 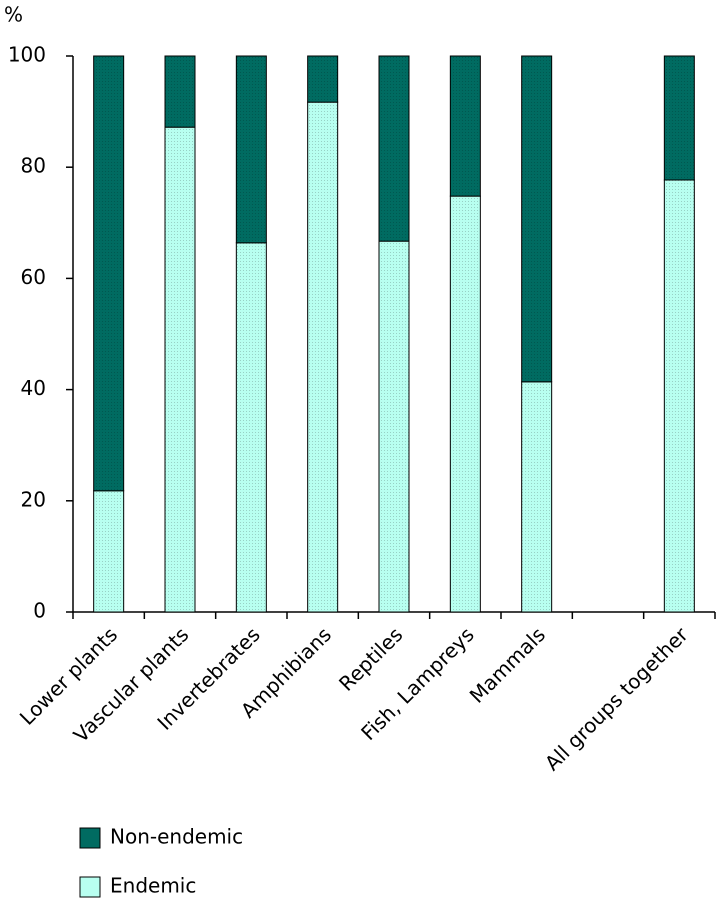 I want to click on legend-label: Non-endemic, so click(x=176, y=837).